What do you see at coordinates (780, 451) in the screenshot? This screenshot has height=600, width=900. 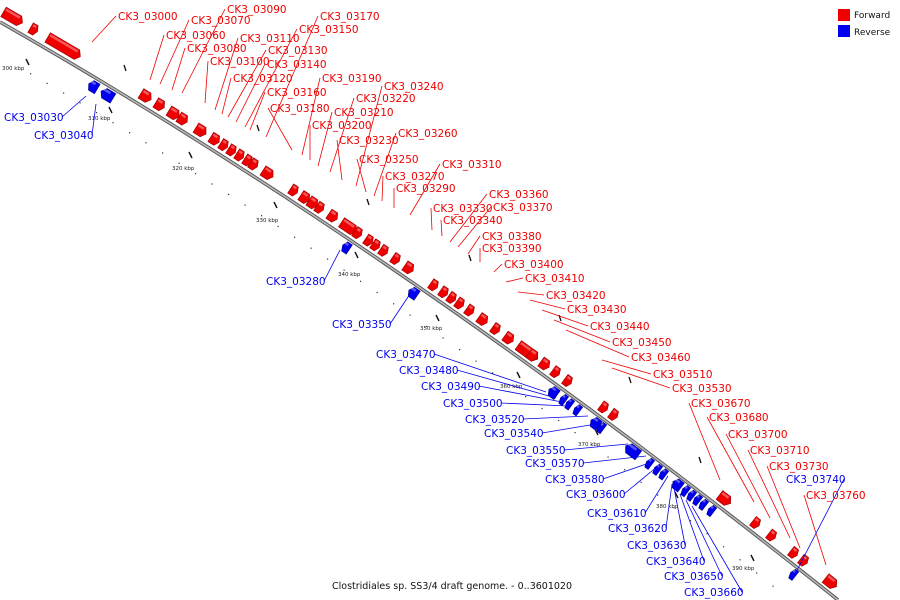 I see `gene-label-CK3_03710: CK3_03710` at bounding box center [780, 451].